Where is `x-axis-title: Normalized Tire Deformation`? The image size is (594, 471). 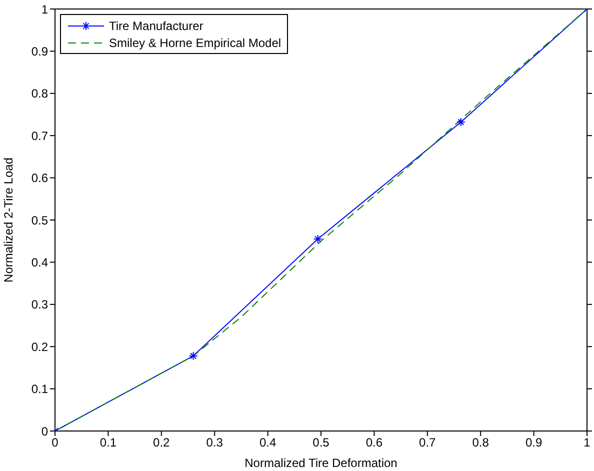
x-axis-title: Normalized Tire Deformation is located at coordinates (321, 463).